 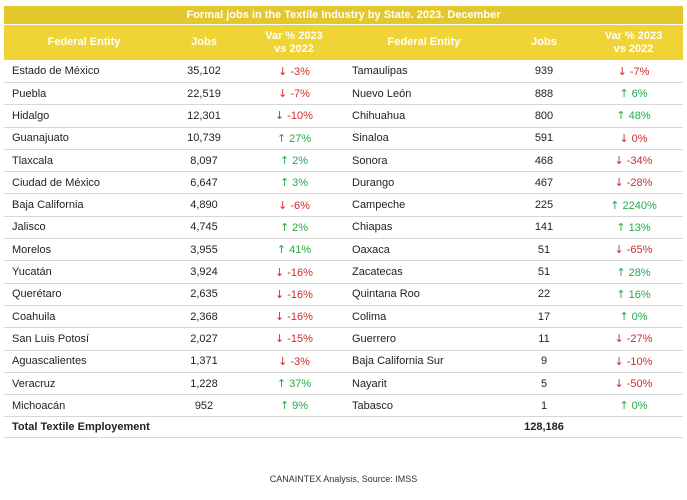 I want to click on table-row: Querétaro 2,635 ↓ -16% Quintana Roo 22 ↑ 16%, so click(x=343, y=294).